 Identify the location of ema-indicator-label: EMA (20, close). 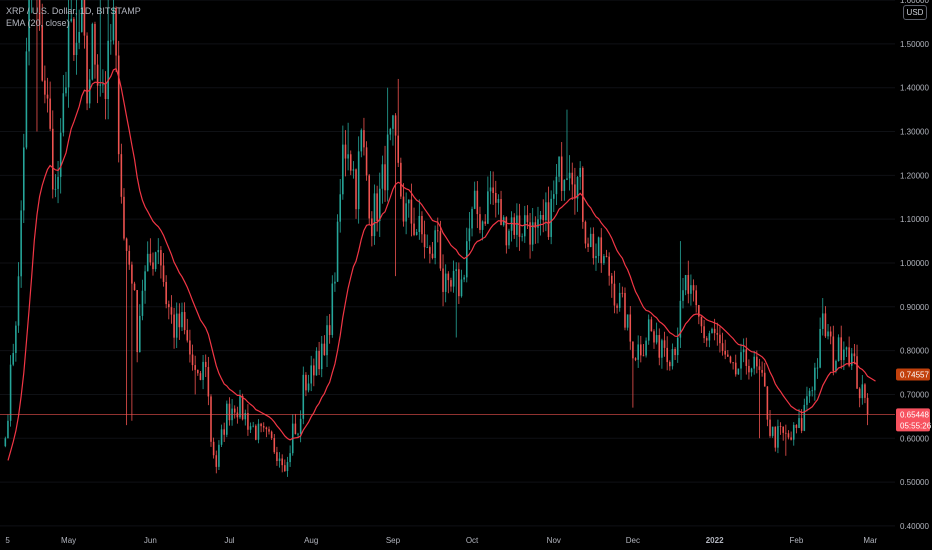
(38, 23).